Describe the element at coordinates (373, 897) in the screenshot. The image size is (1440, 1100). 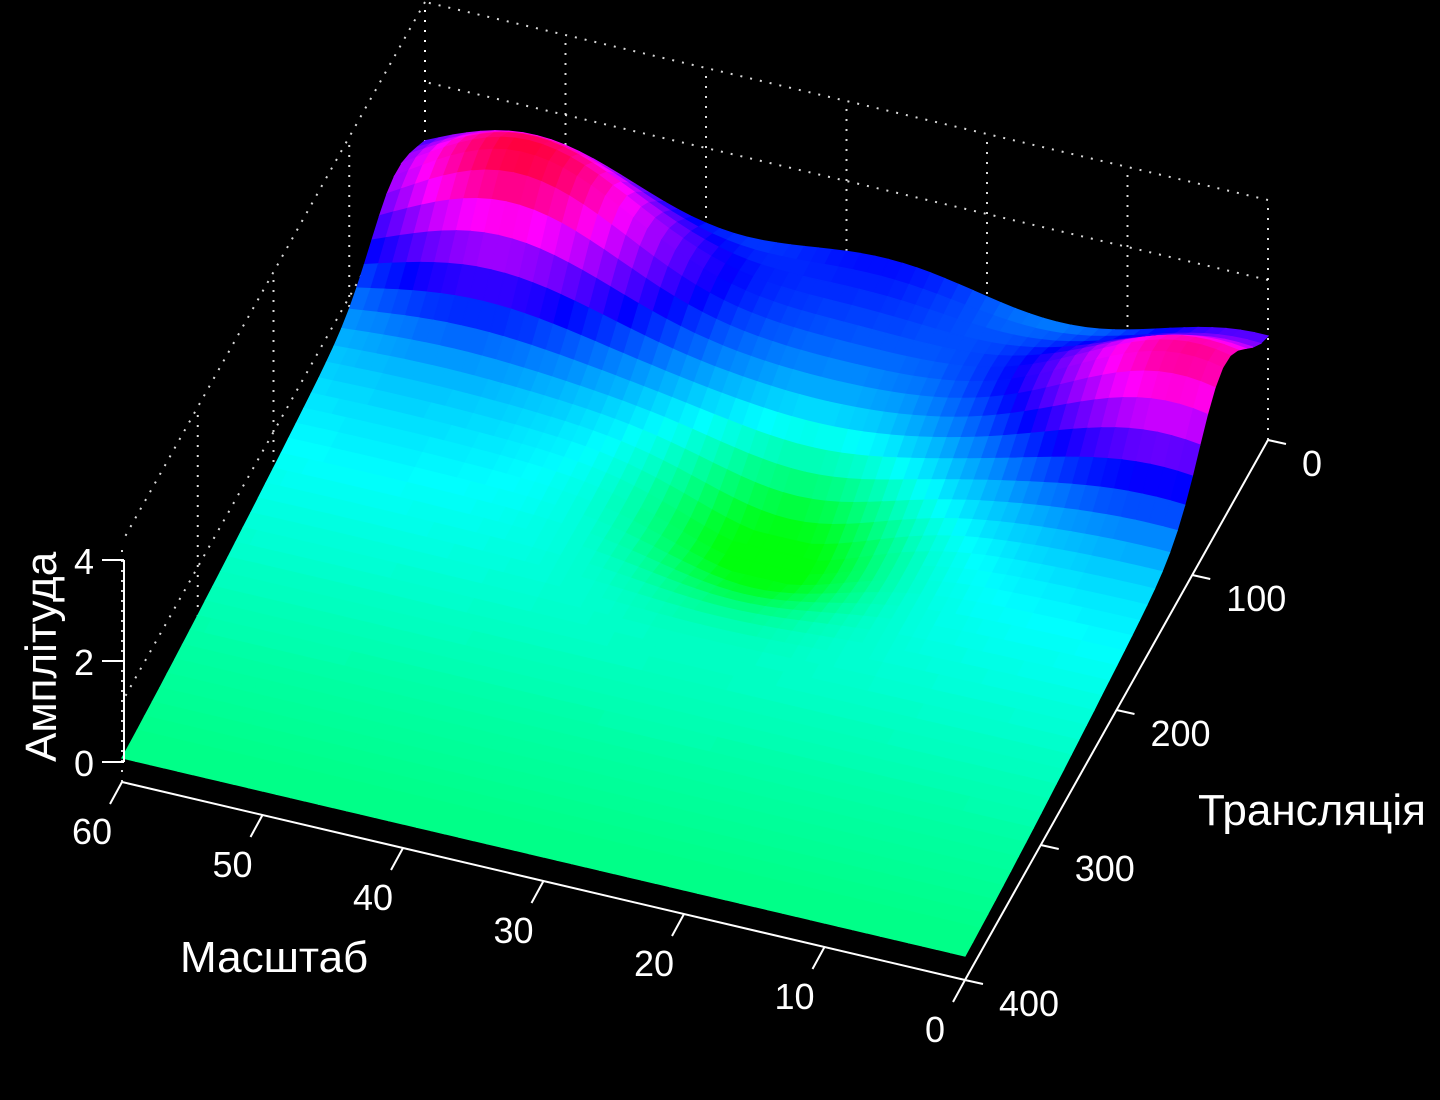
I see `scale-tick-label: 40` at that location.